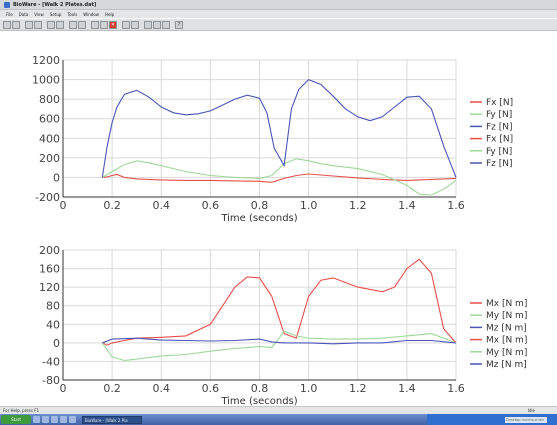 The height and width of the screenshot is (425, 557). I want to click on status-bar: For Help, press F1 Idle, so click(278, 410).